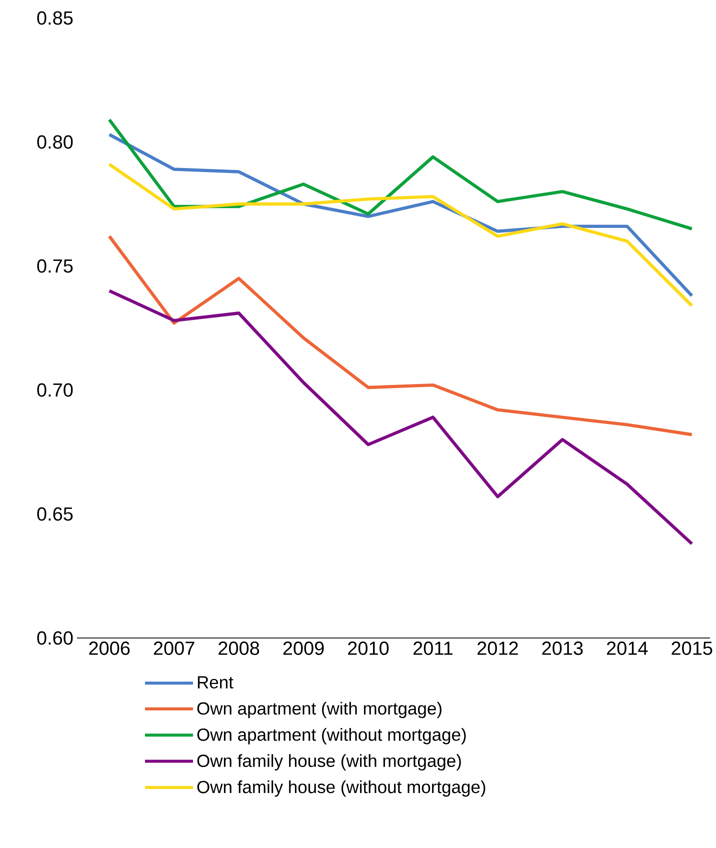 Image resolution: width=716 pixels, height=848 pixels. What do you see at coordinates (54, 514) in the screenshot?
I see `y-tick-label: 0.65` at bounding box center [54, 514].